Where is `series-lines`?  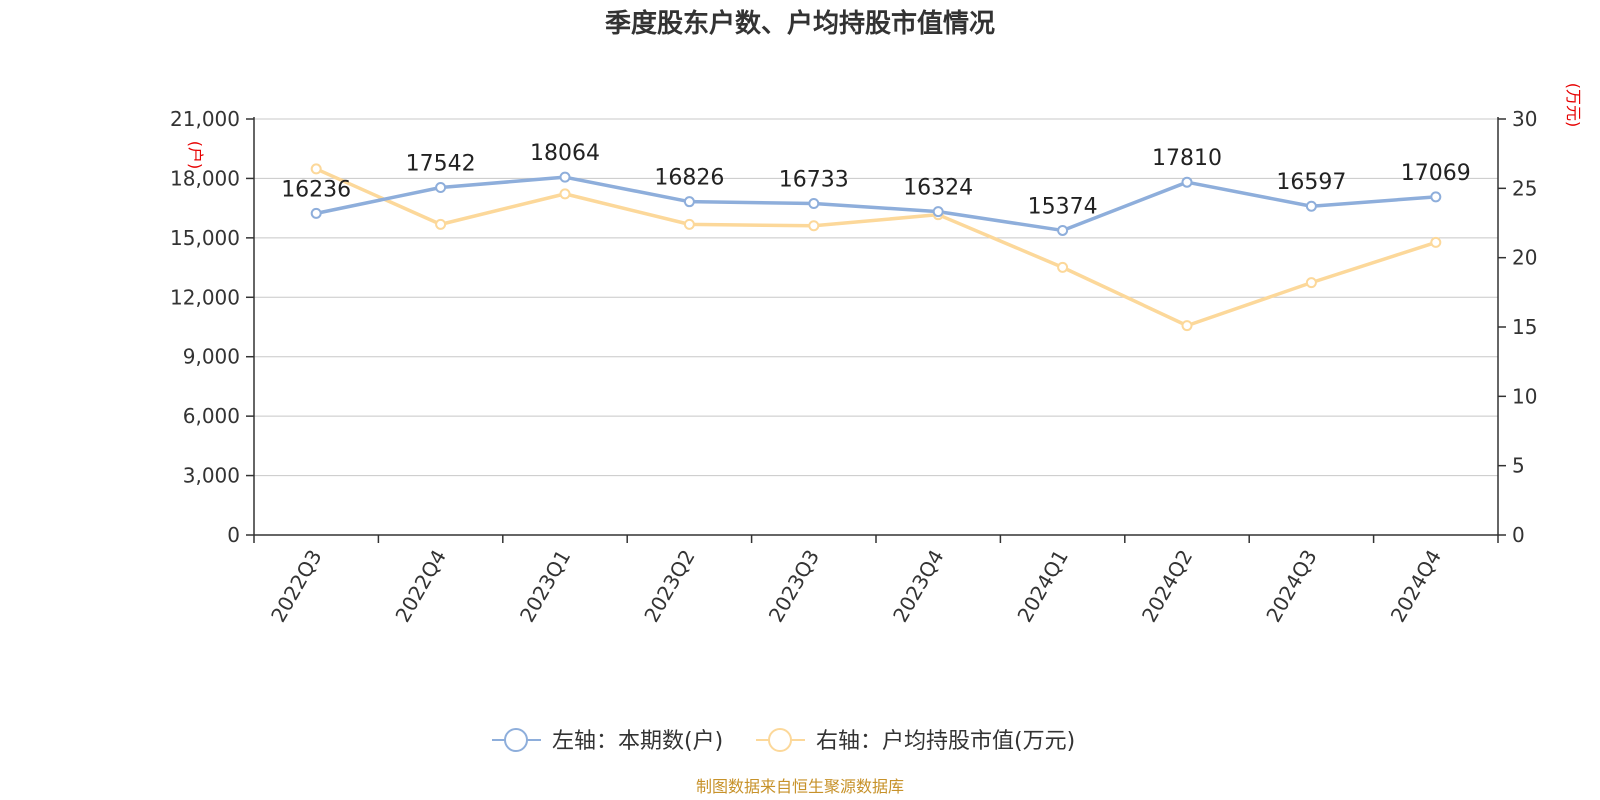 series-lines is located at coordinates (876, 247).